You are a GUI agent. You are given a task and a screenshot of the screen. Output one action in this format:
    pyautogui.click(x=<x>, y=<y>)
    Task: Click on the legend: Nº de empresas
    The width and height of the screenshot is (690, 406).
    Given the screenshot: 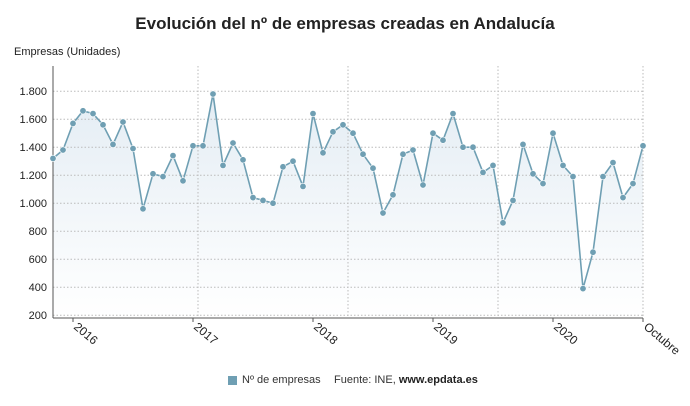 What is the action you would take?
    pyautogui.click(x=274, y=380)
    